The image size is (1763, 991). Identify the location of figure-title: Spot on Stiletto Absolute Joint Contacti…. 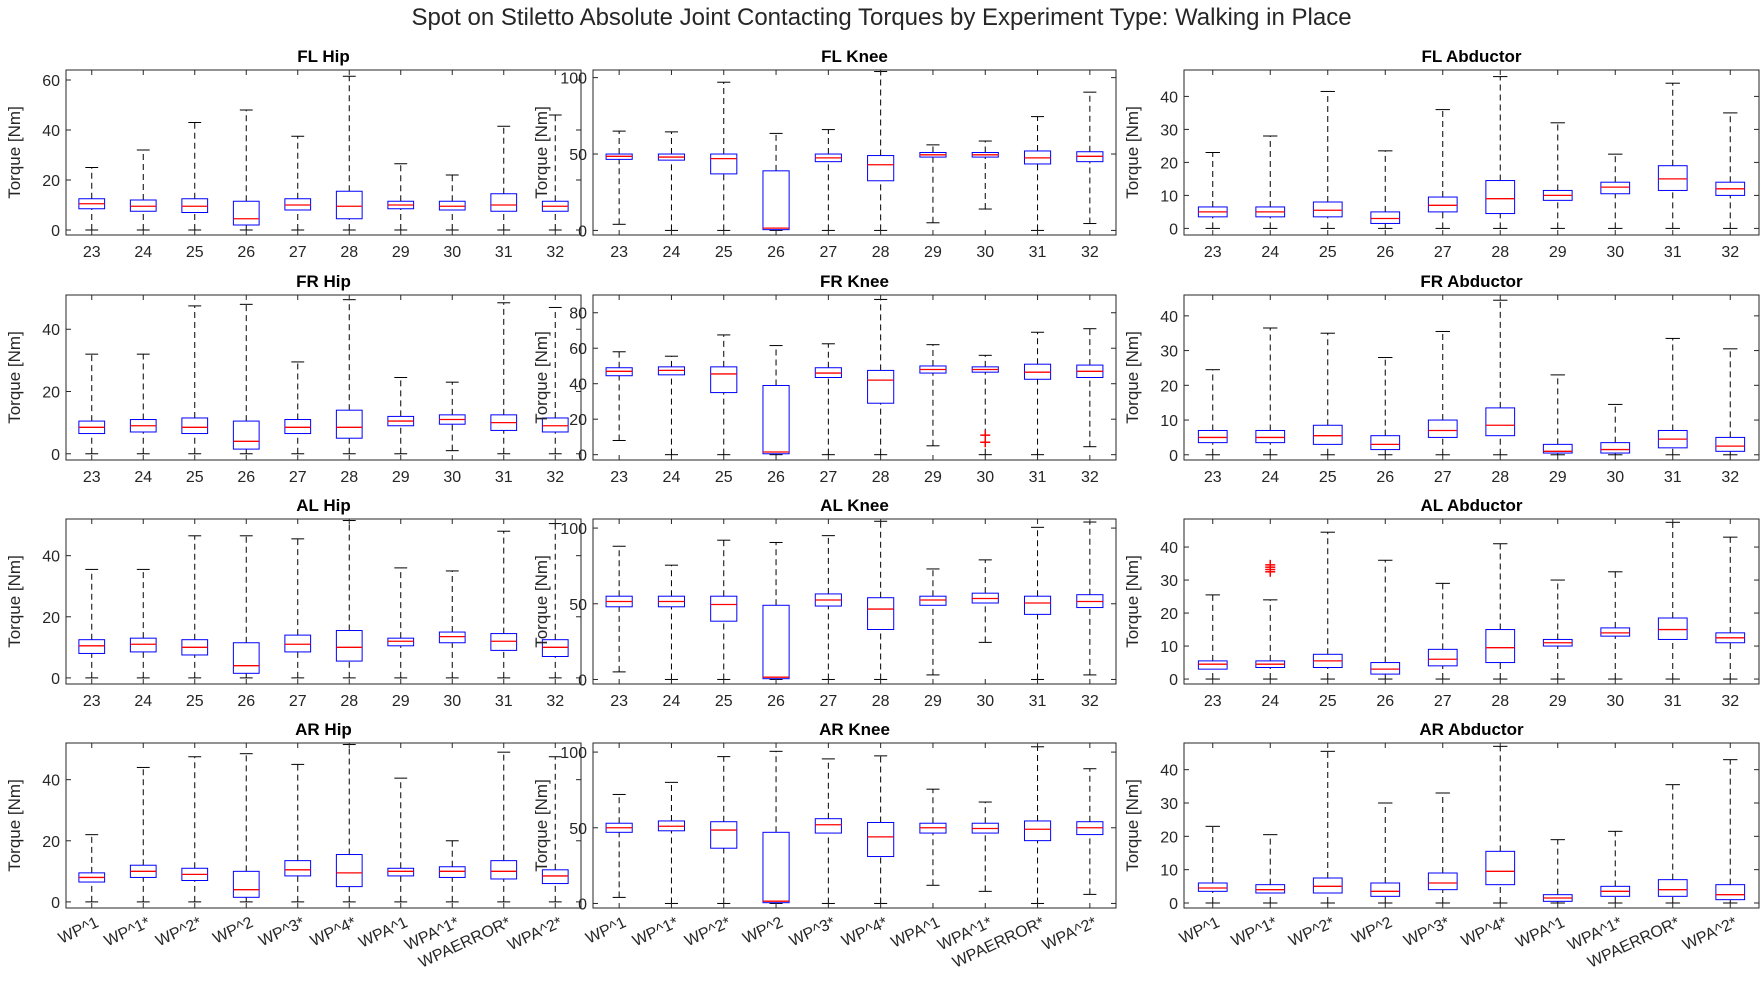
(881, 17).